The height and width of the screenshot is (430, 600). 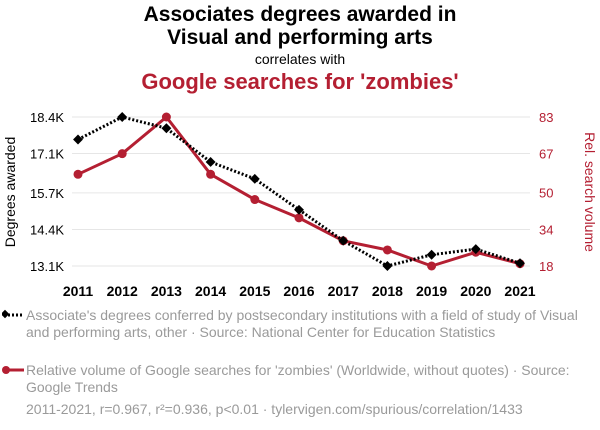 I want to click on x-tick-label: 2021, so click(x=519, y=291).